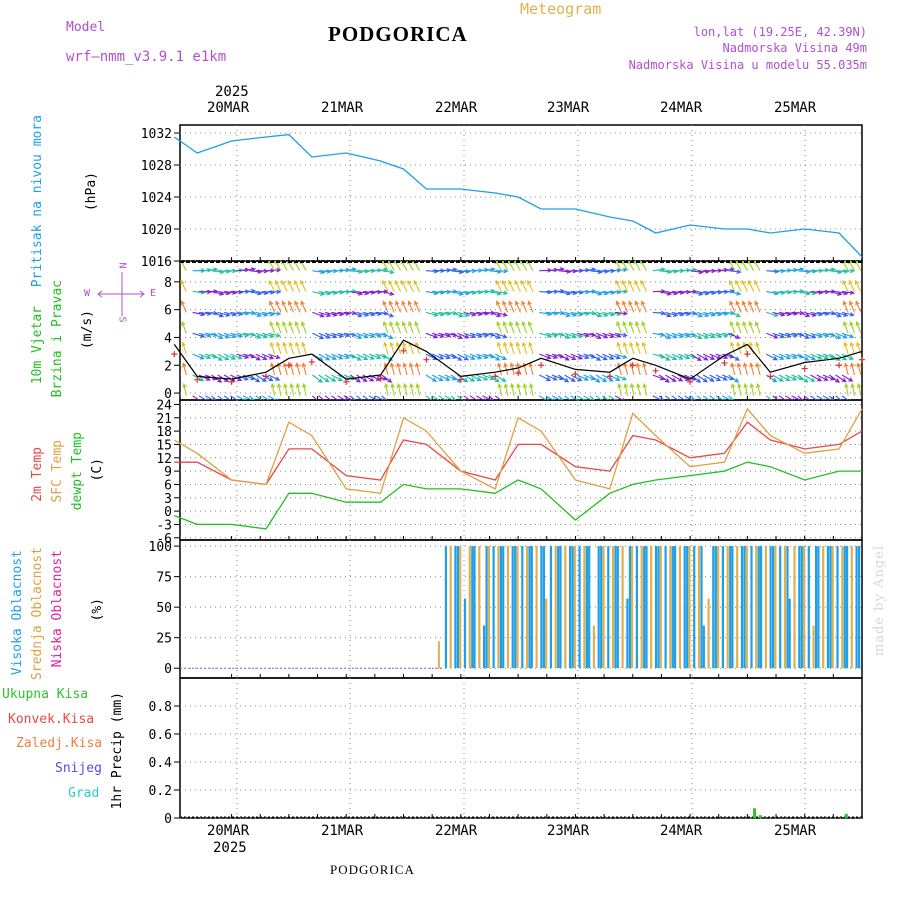 This screenshot has width=900, height=900. What do you see at coordinates (456, 108) in the screenshot?
I see `top-date-3: 22MAR` at bounding box center [456, 108].